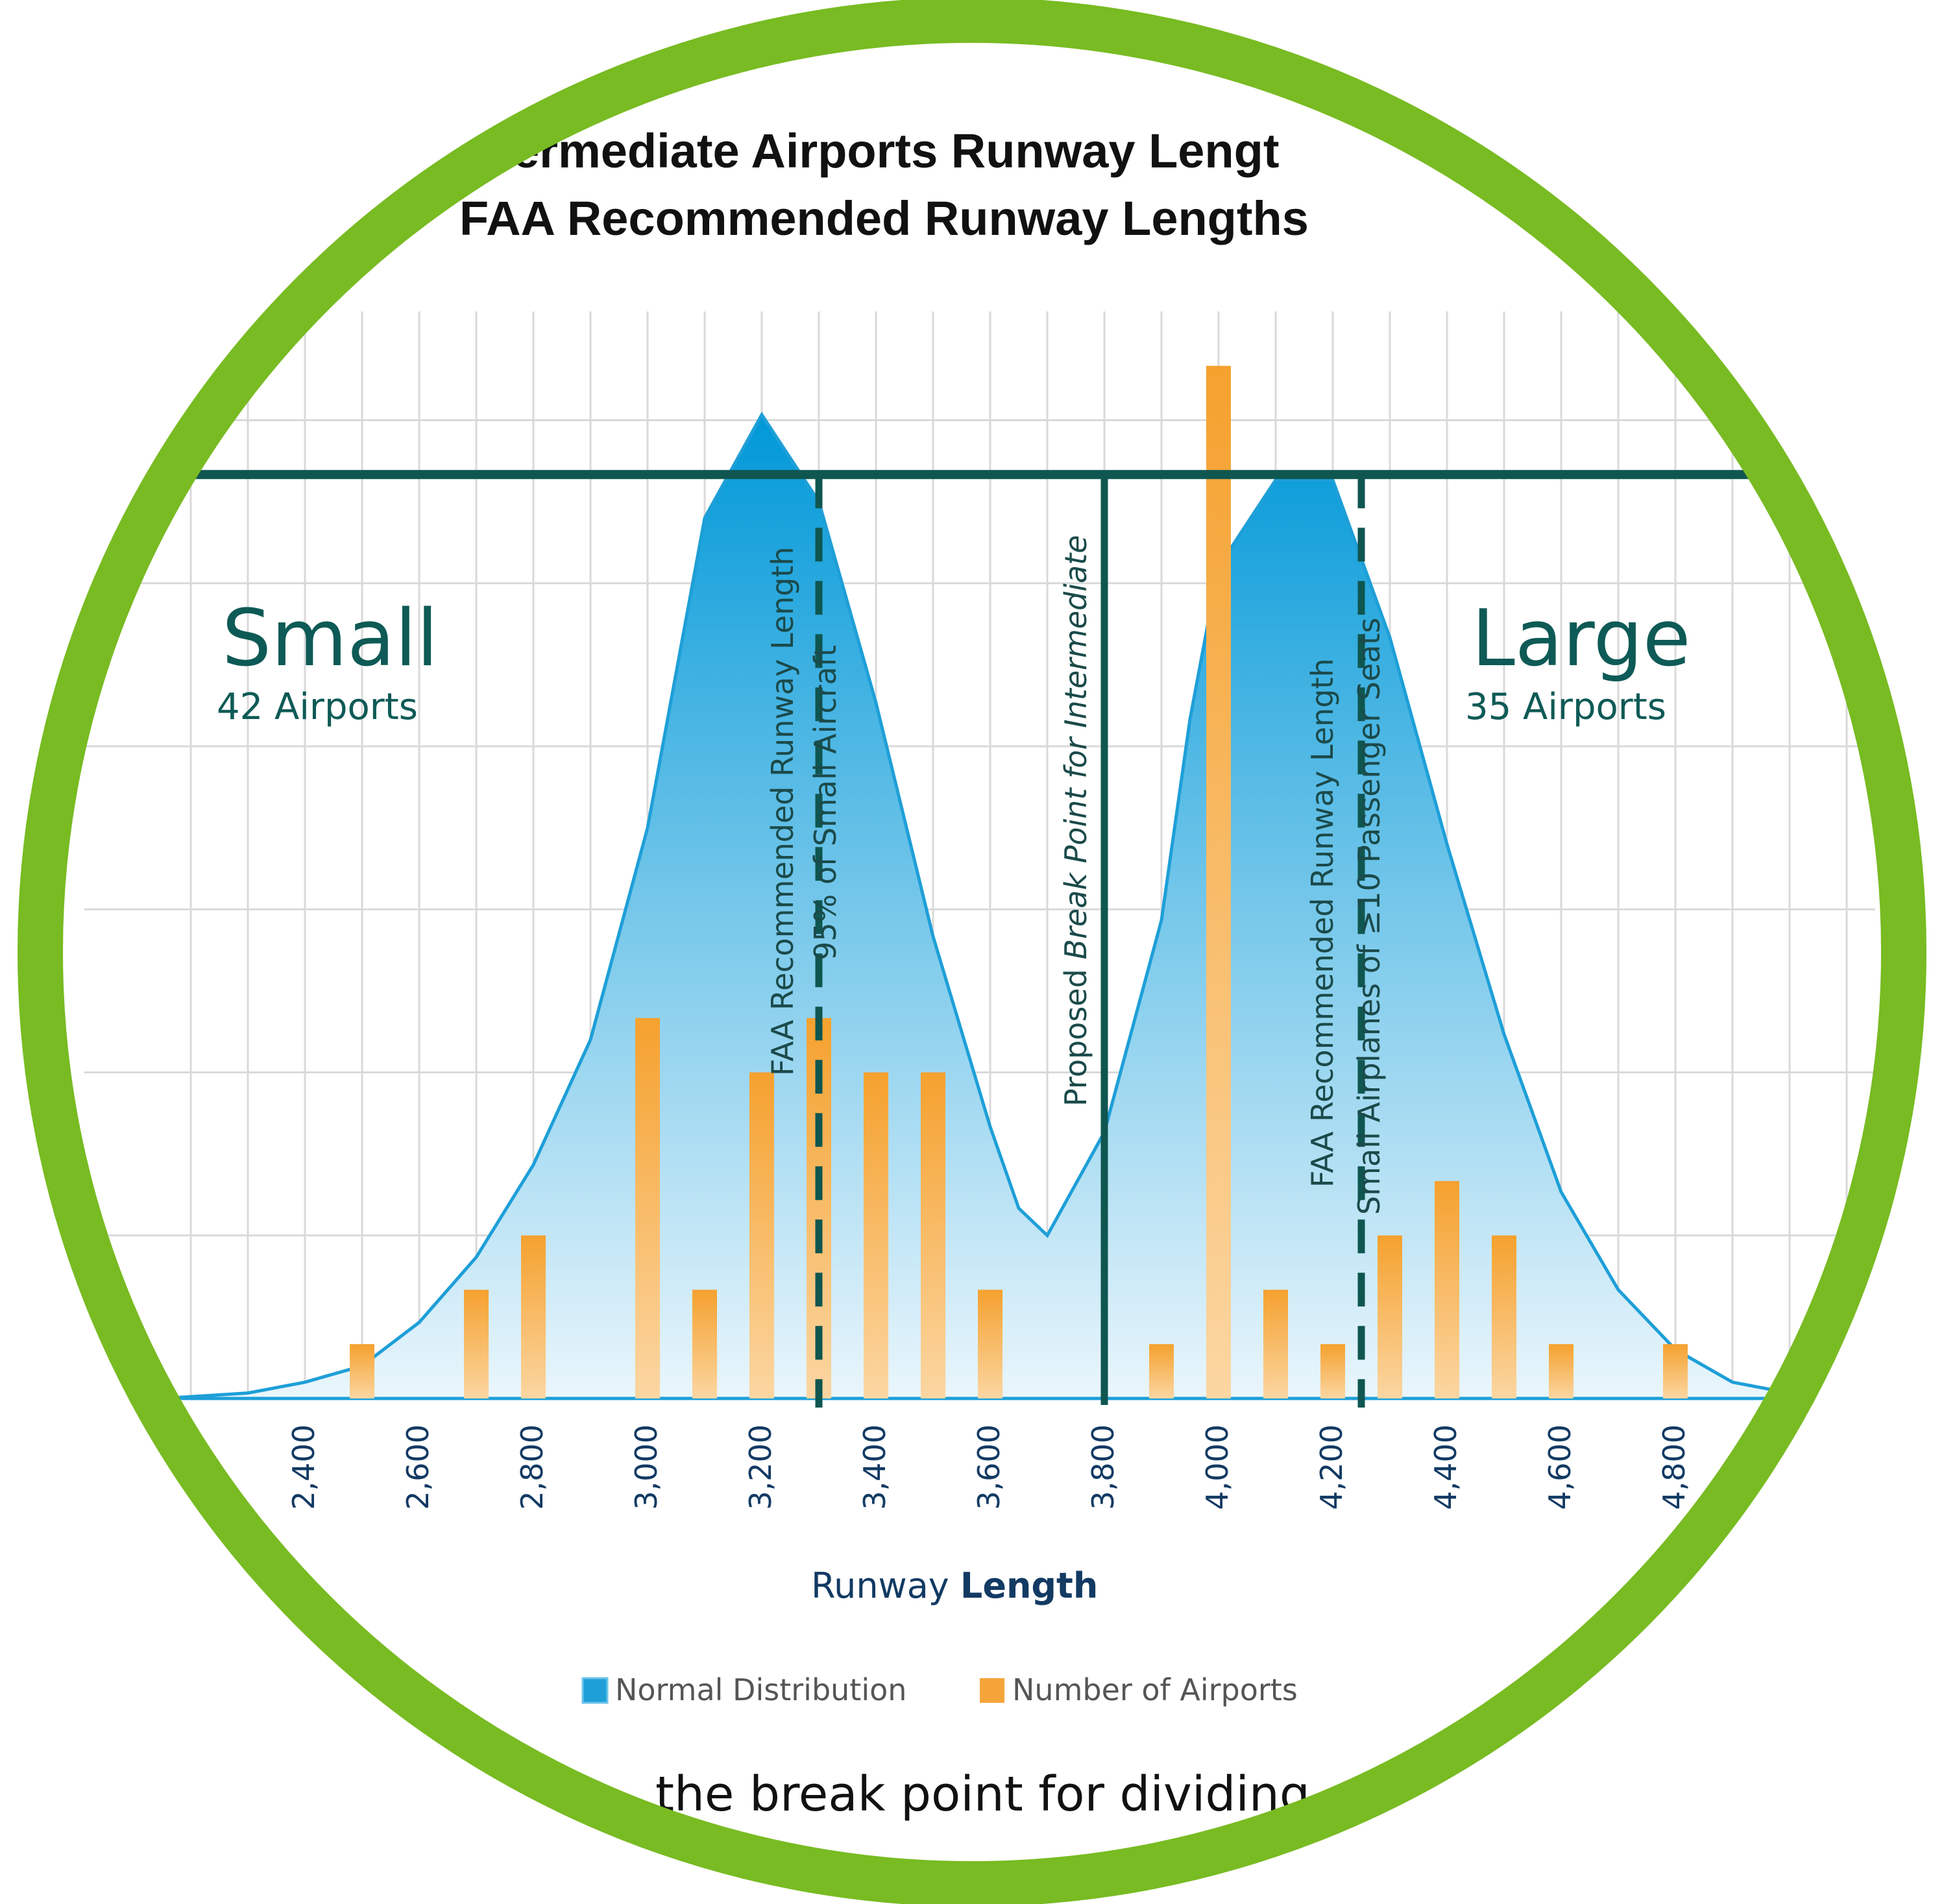 The image size is (1944, 1904). What do you see at coordinates (1155, 1690) in the screenshot?
I see `legend-label-number-of-airports: Number of Airports` at bounding box center [1155, 1690].